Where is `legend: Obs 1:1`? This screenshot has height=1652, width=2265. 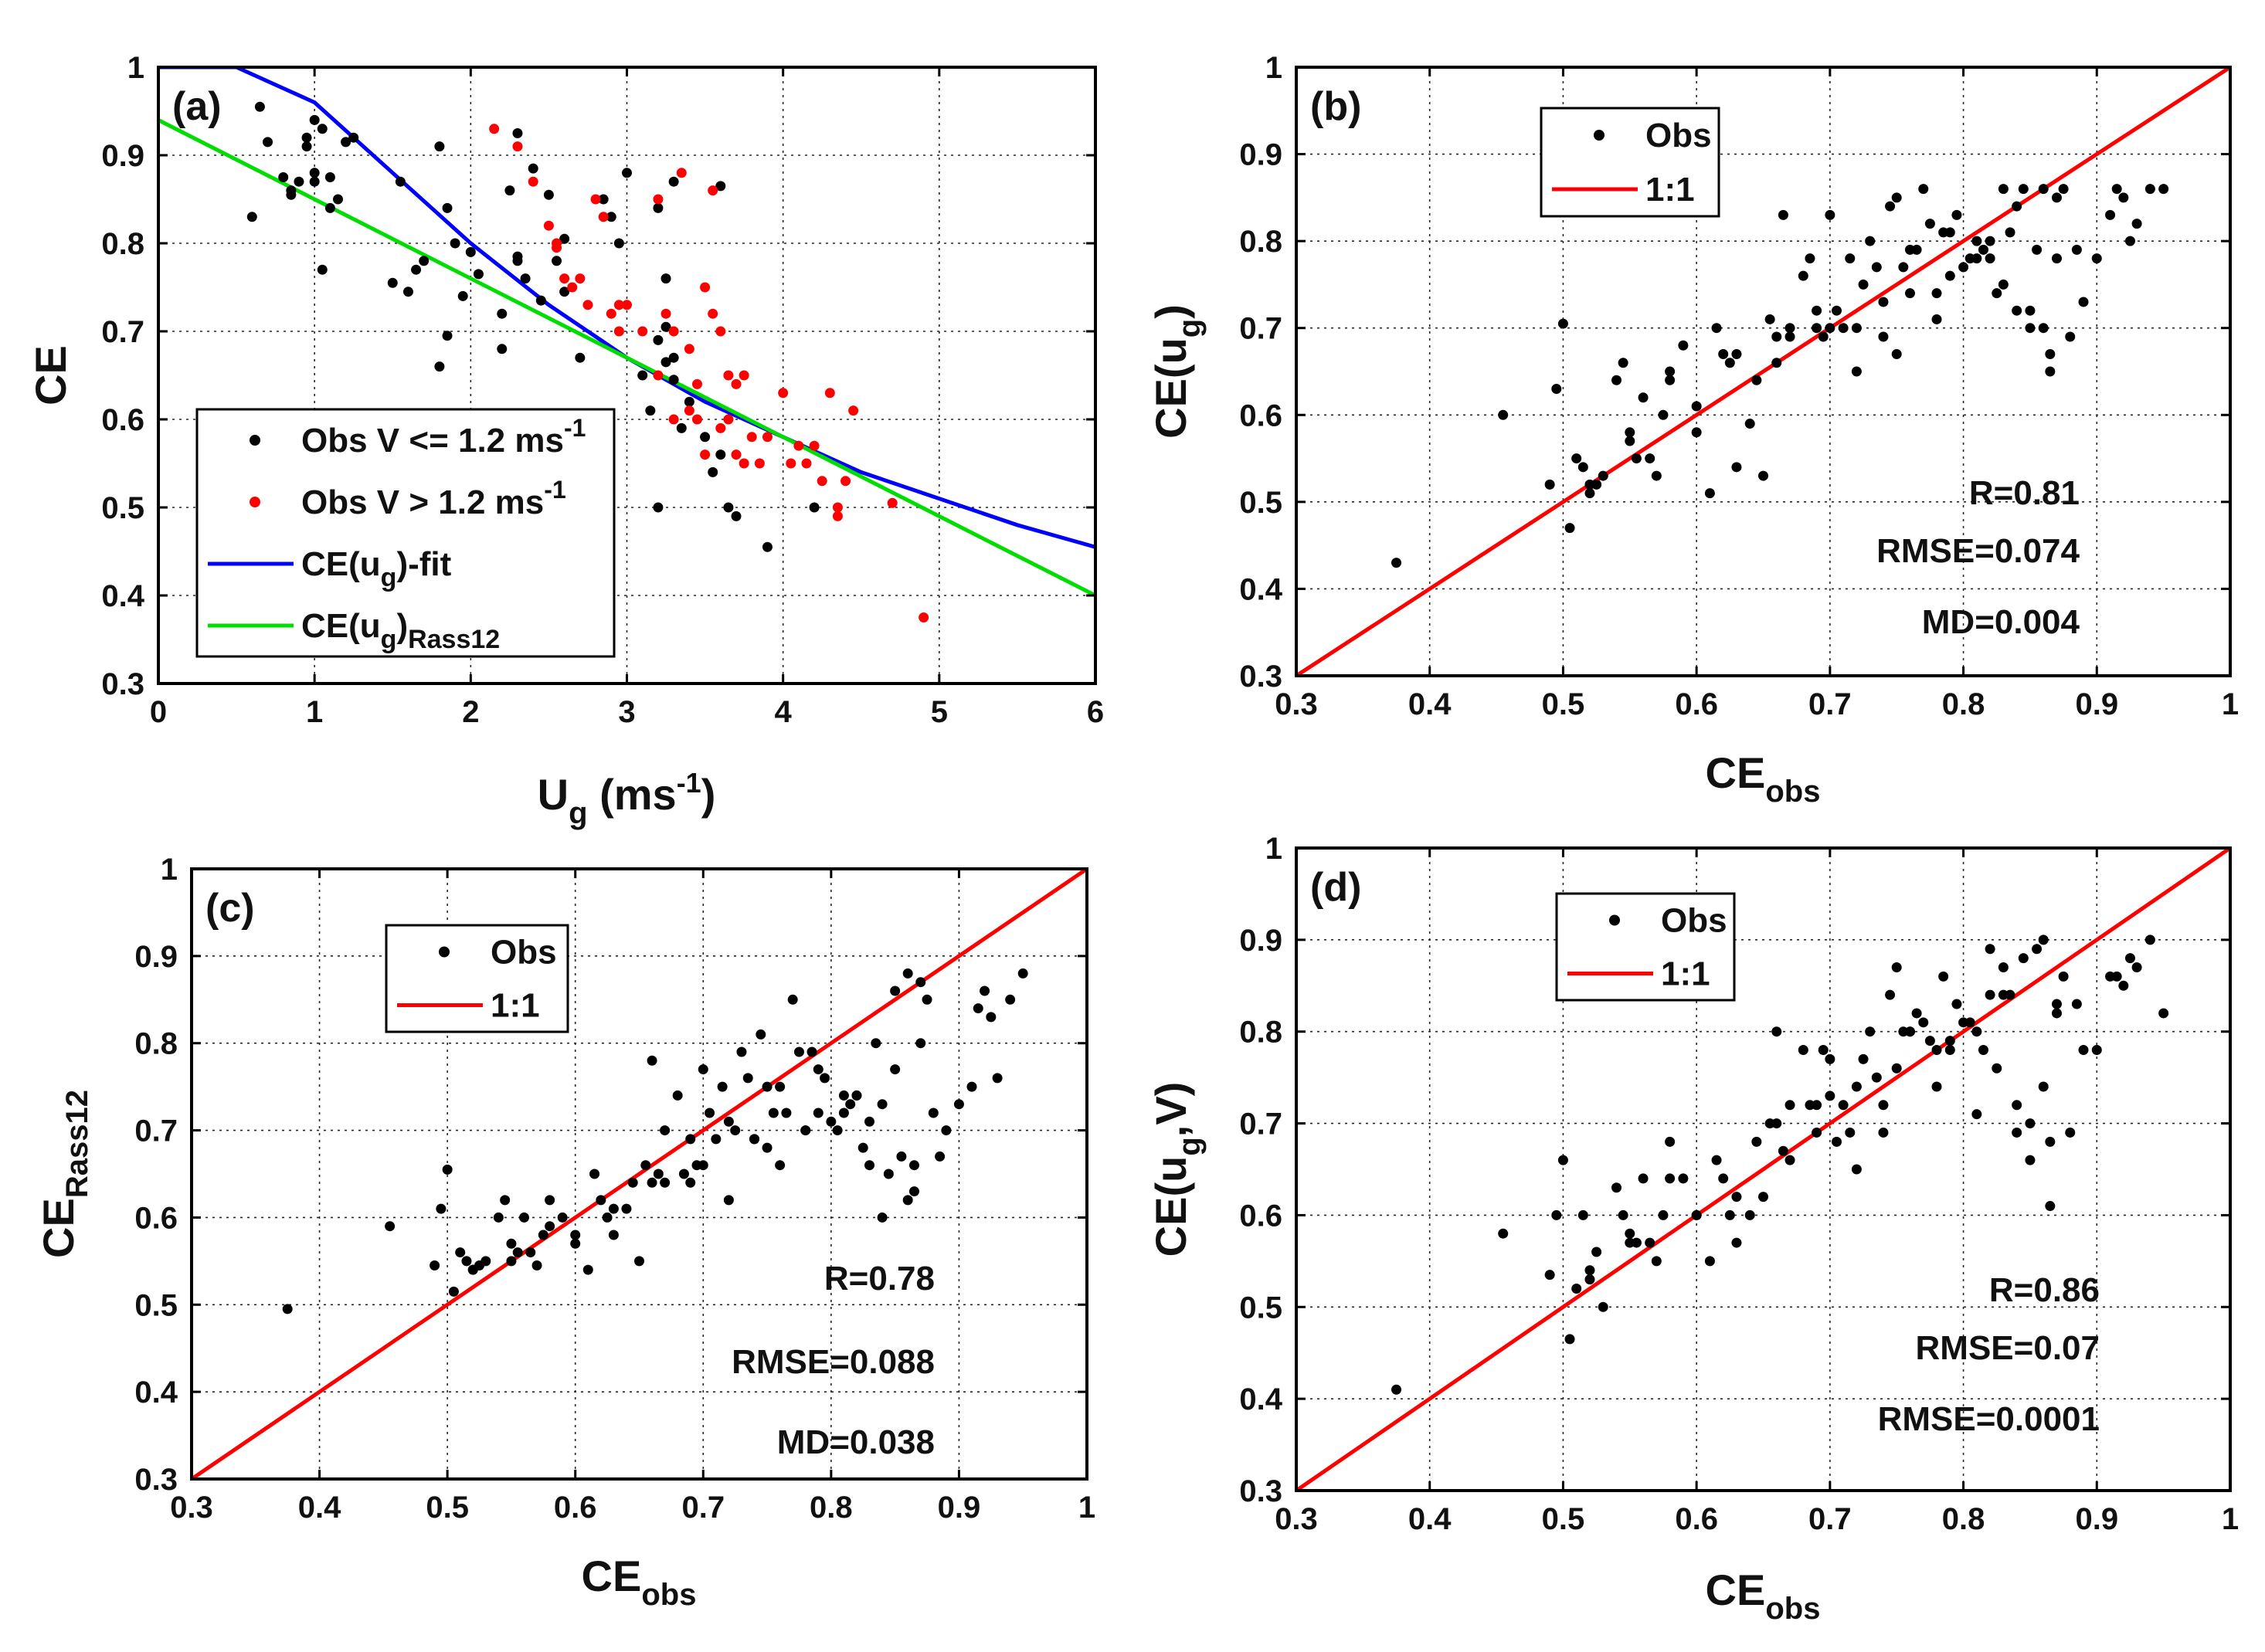 legend: Obs 1:1 is located at coordinates (1630, 162).